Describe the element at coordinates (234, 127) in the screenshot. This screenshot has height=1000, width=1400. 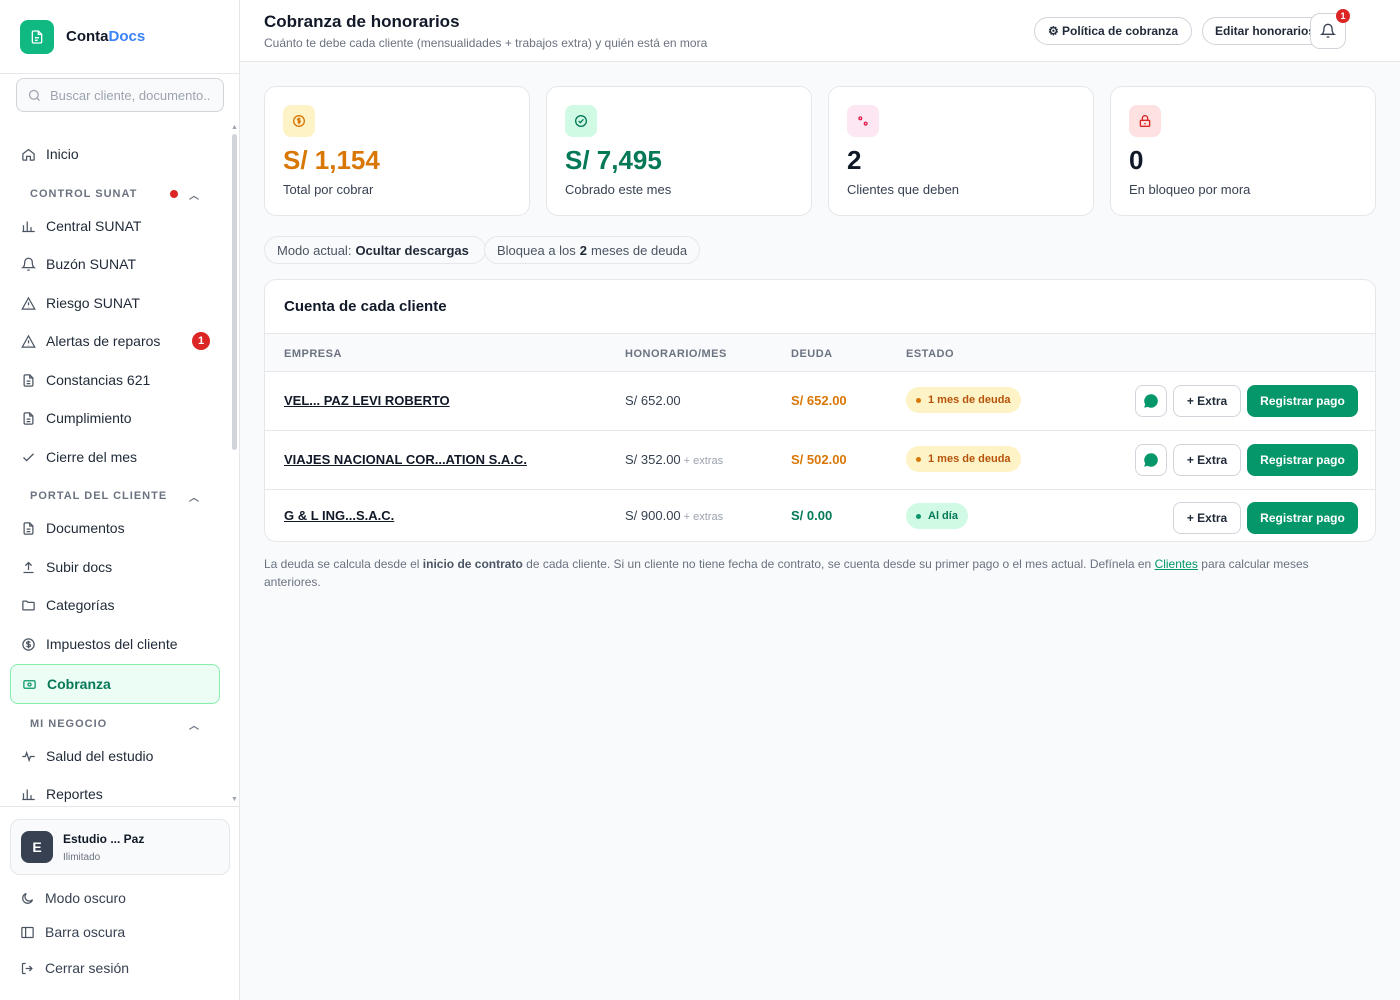
I see `scroll-up-arrow: ▲` at that location.